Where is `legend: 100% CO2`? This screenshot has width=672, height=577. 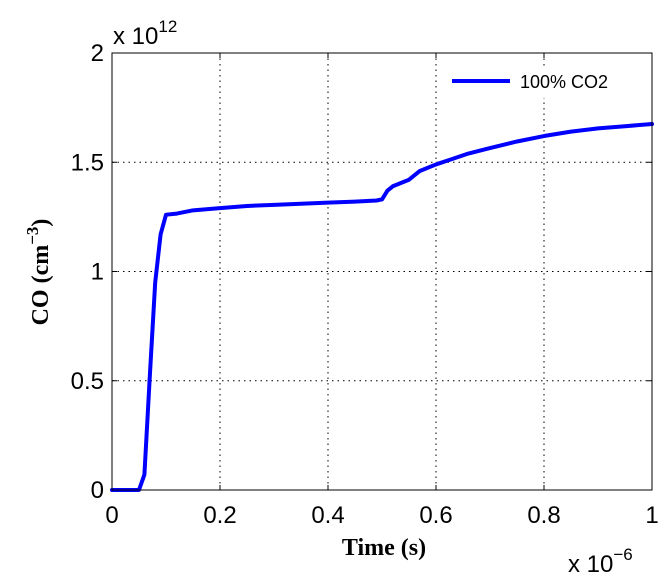 legend: 100% CO2 is located at coordinates (543, 82).